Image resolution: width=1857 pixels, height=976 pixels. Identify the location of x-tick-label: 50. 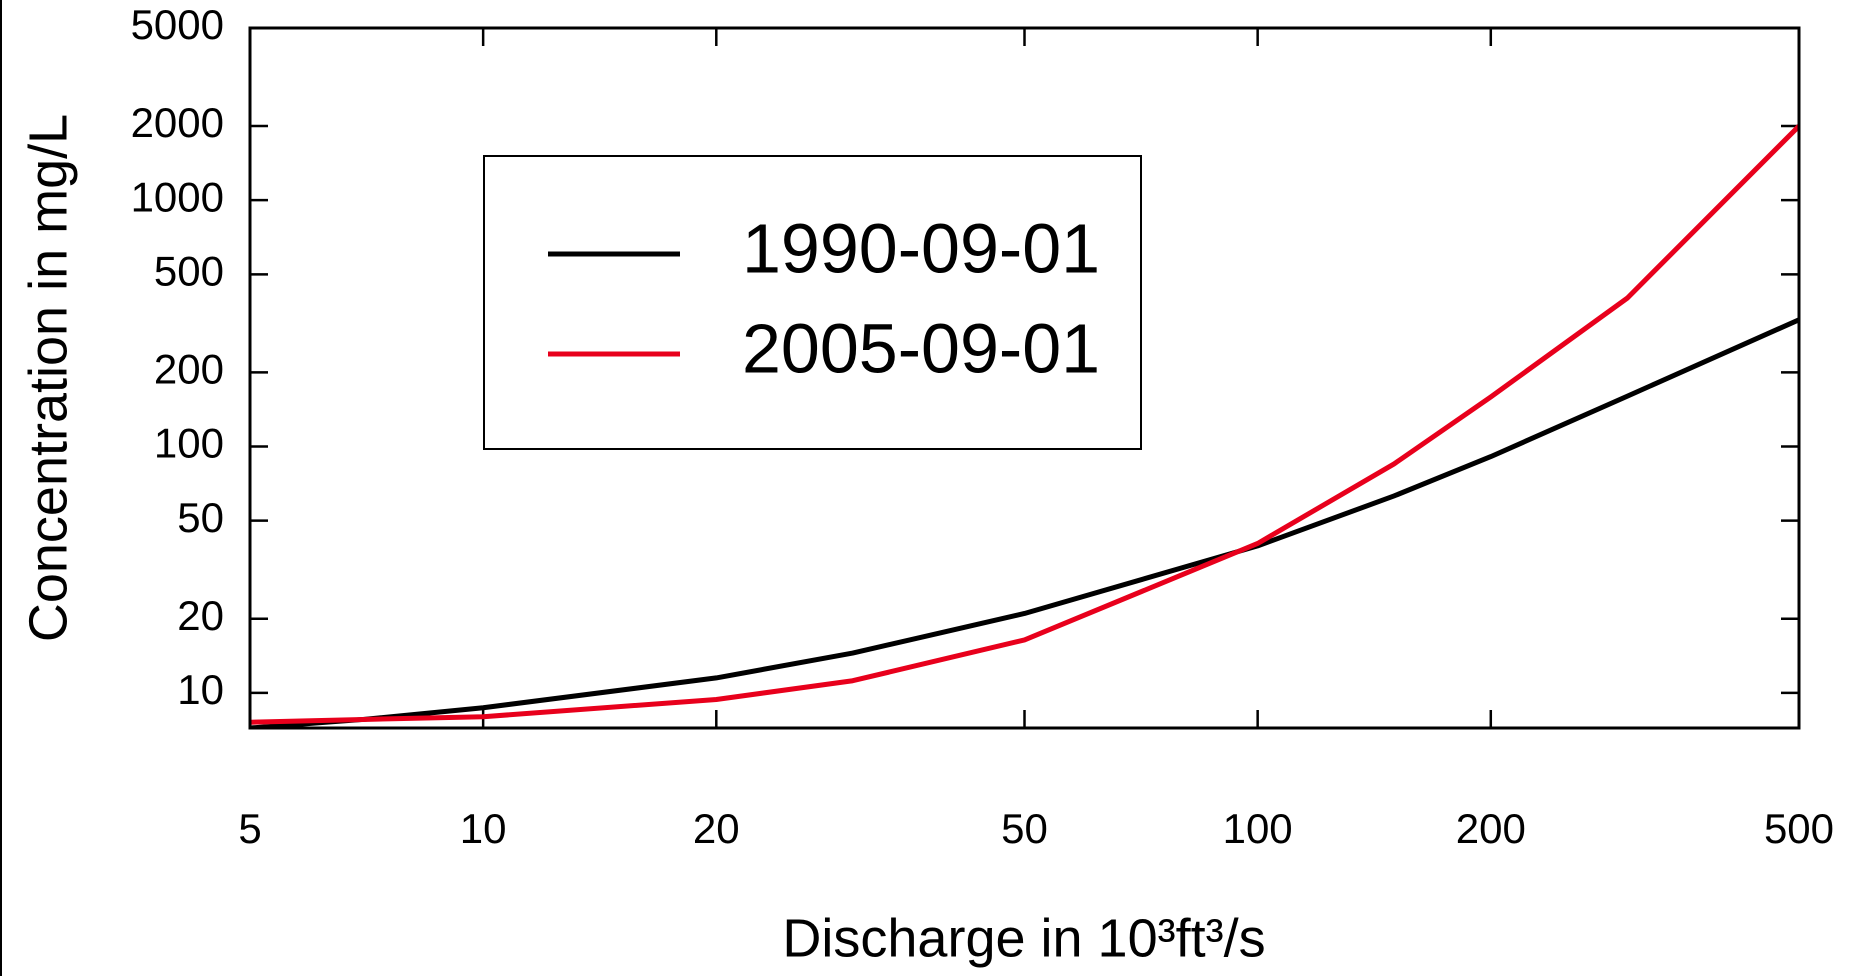
(1024, 828).